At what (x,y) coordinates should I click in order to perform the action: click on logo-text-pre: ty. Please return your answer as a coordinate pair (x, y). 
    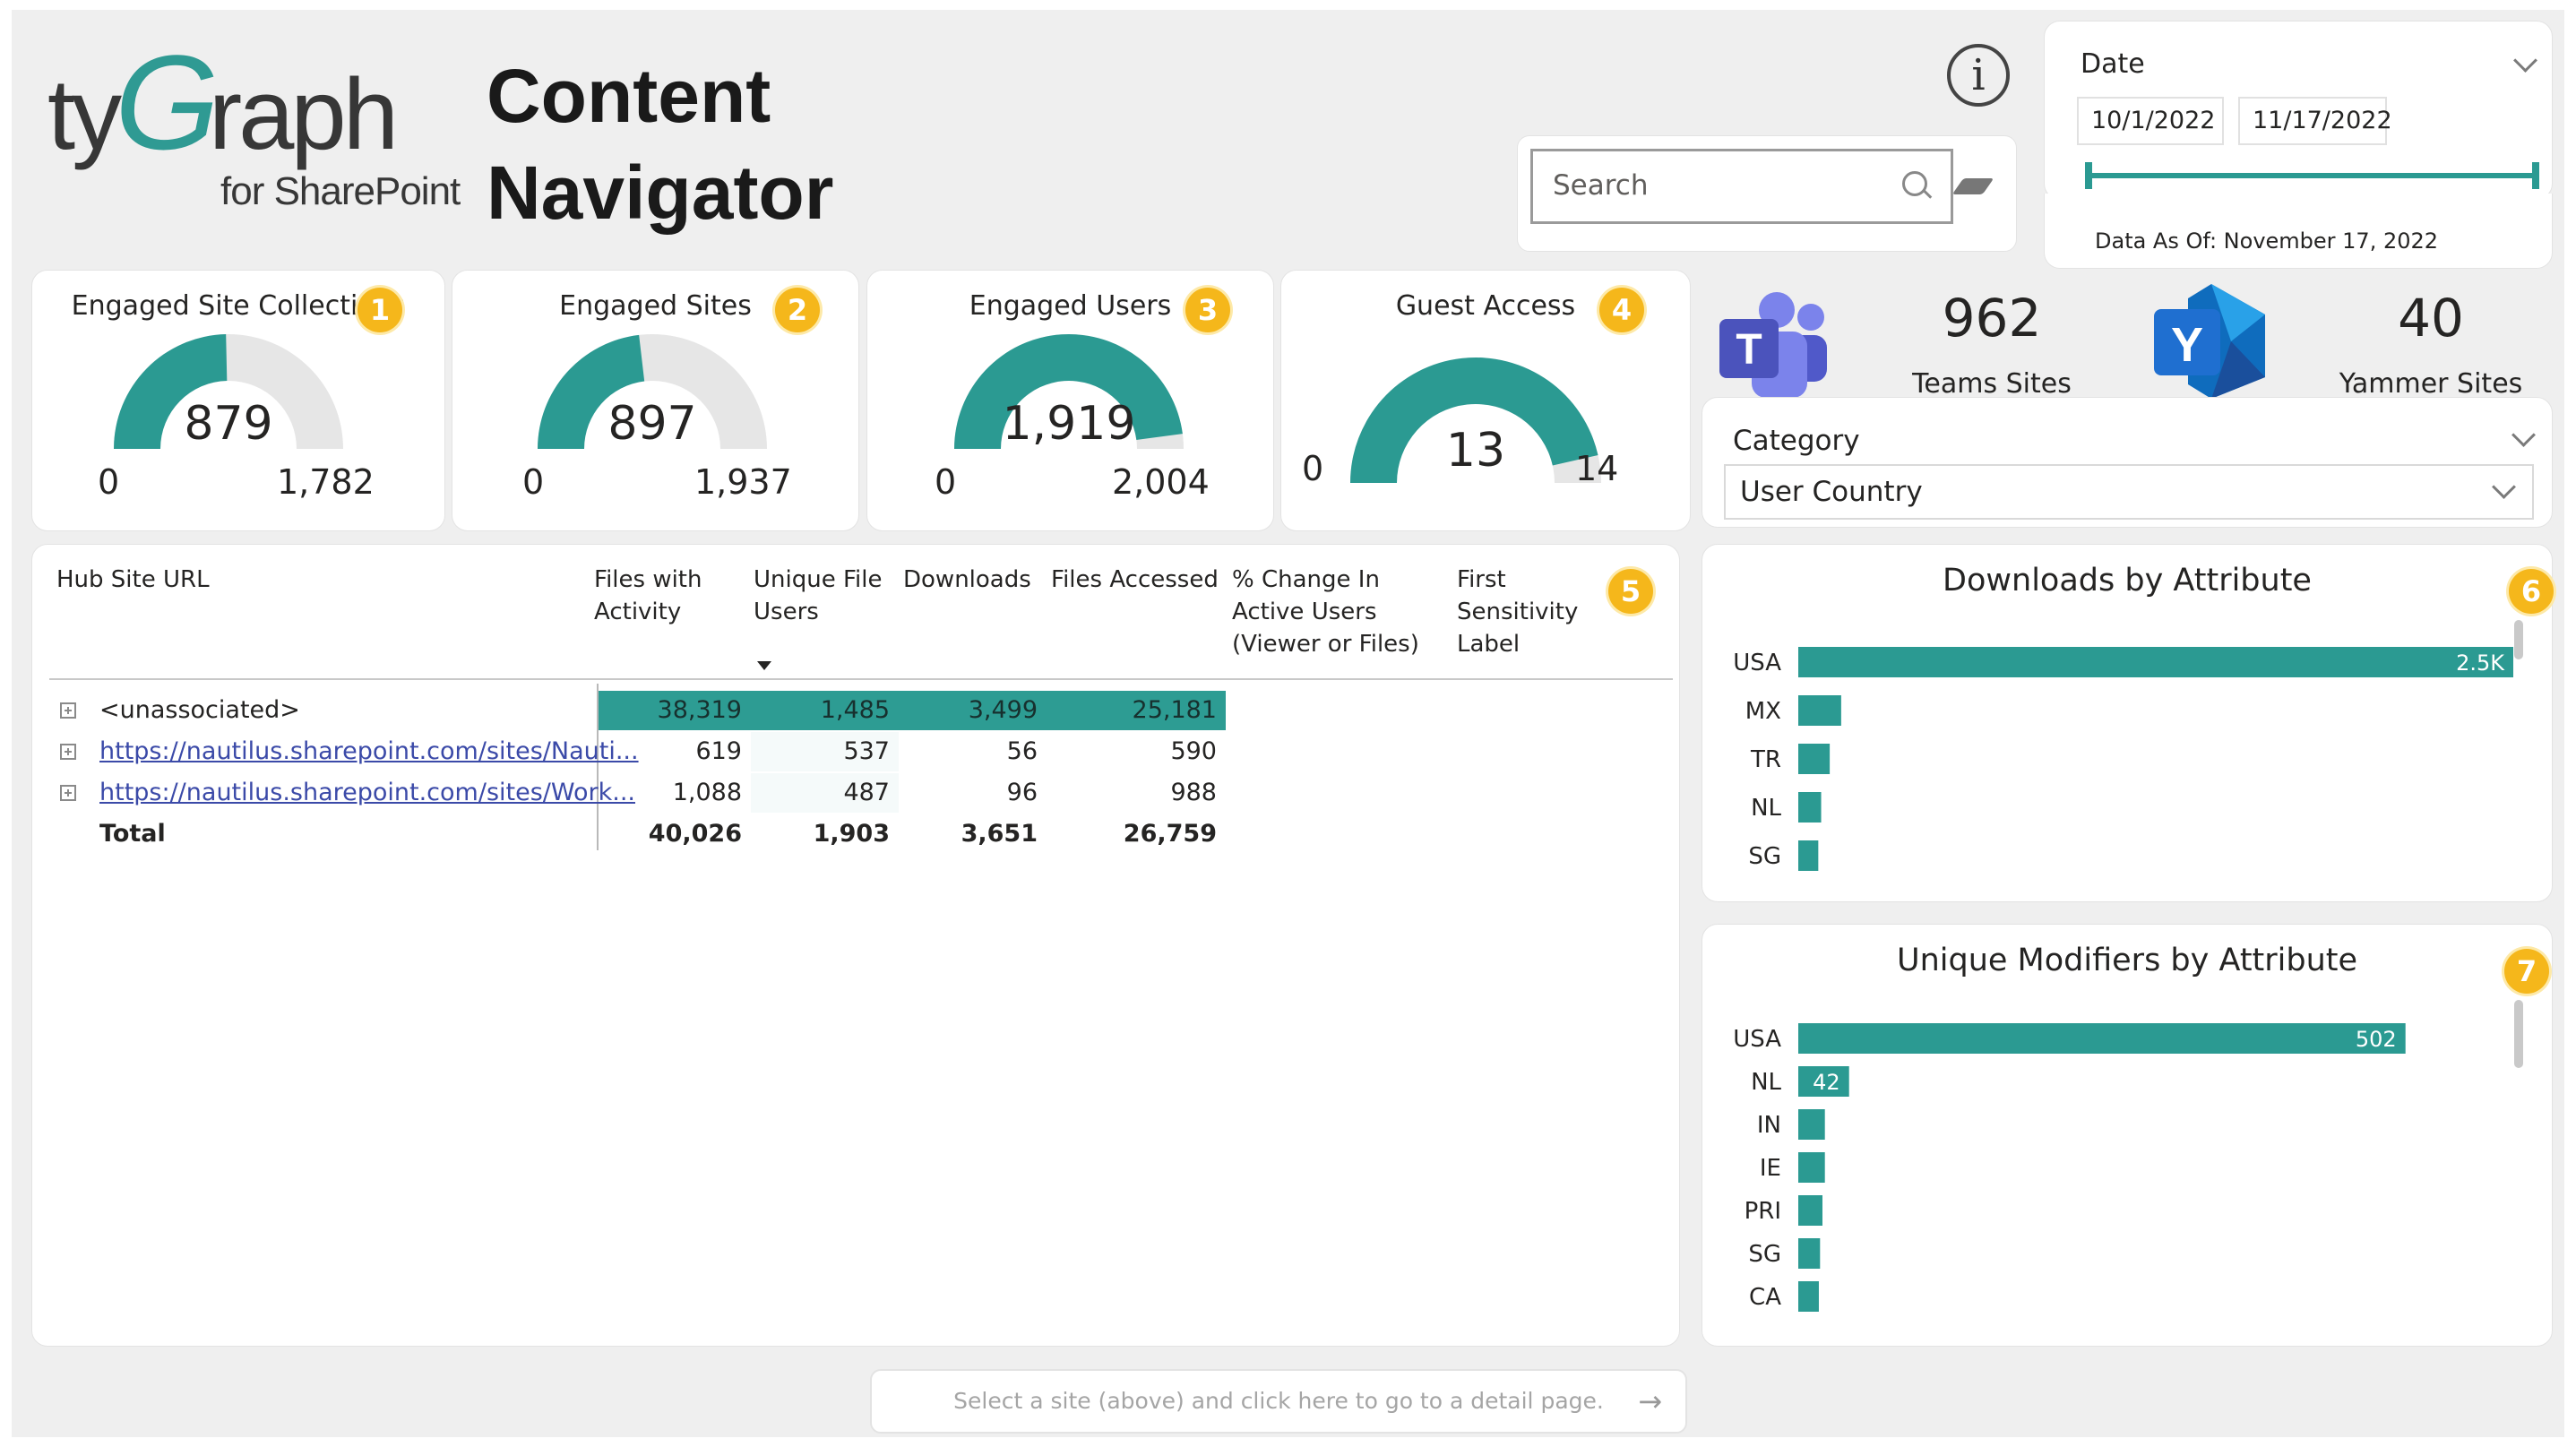
    Looking at the image, I should click on (85, 114).